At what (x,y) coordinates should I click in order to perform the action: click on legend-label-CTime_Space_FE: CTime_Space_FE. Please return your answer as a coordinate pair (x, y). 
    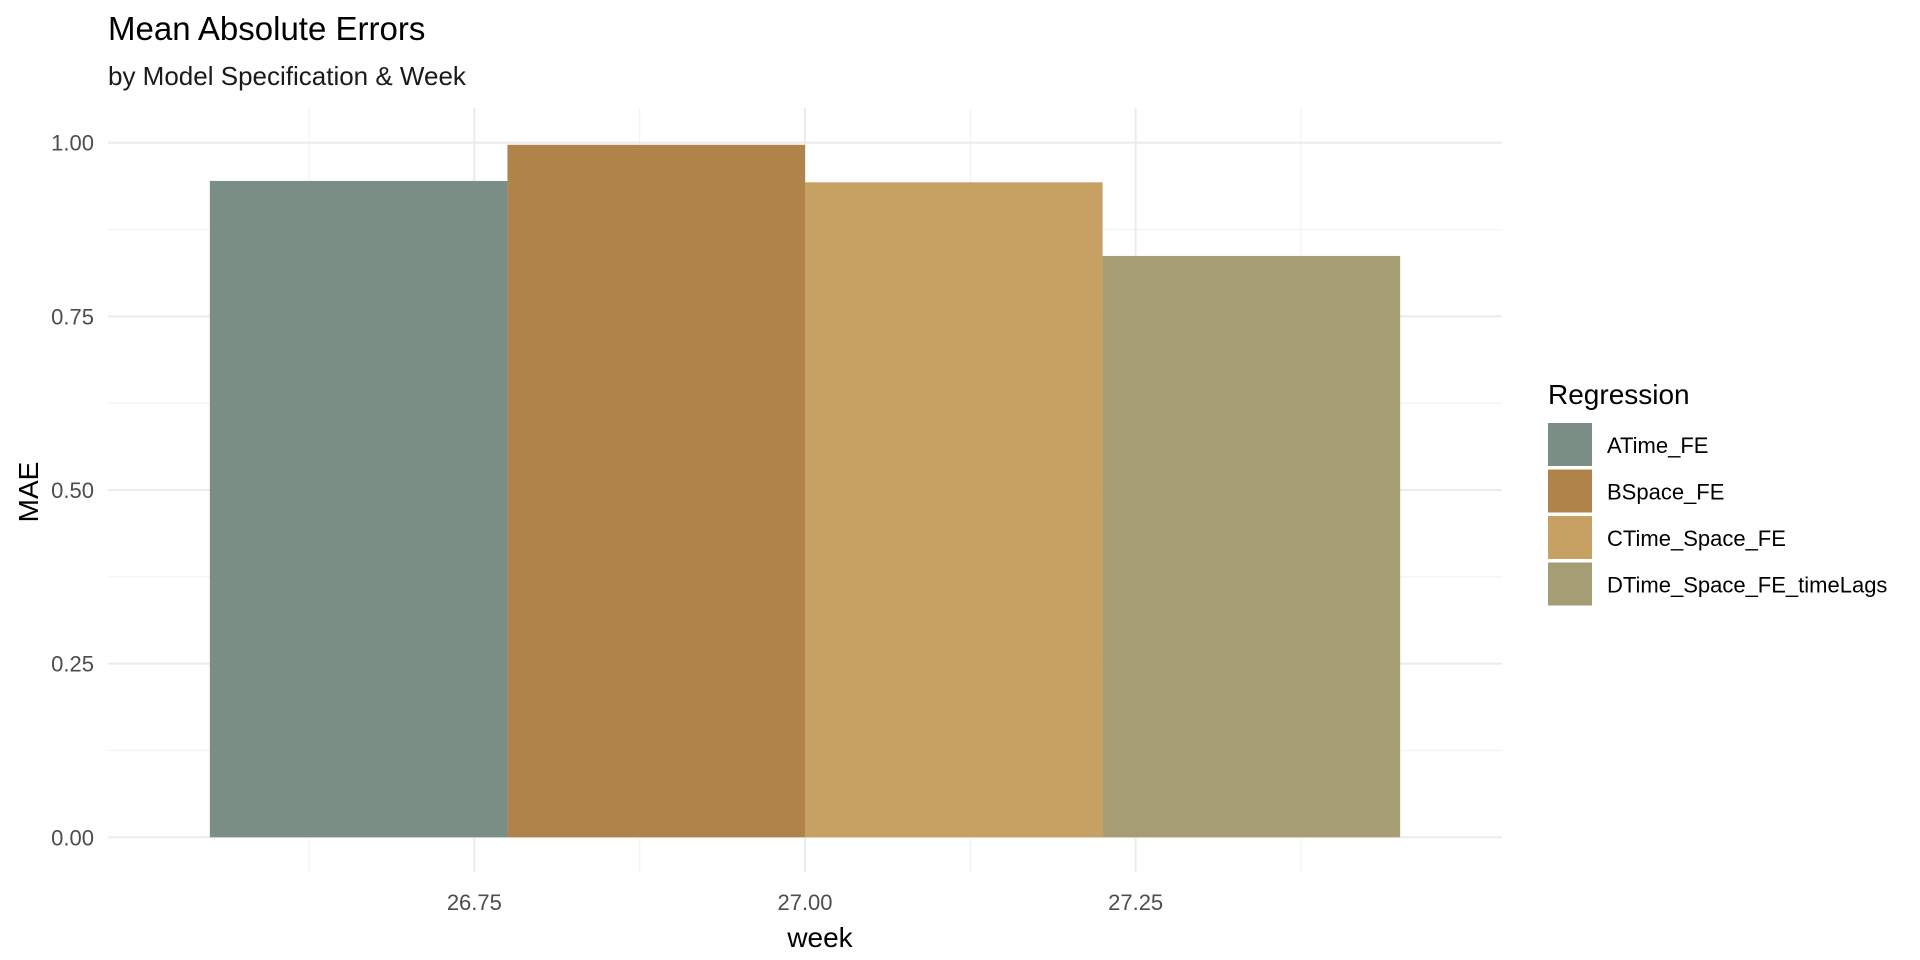
    Looking at the image, I should click on (1696, 538).